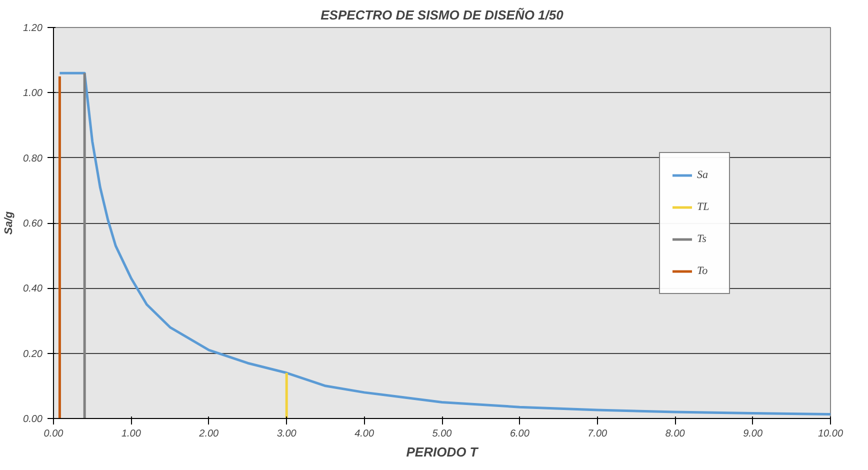 This screenshot has height=470, width=868. I want to click on y-tick-label: 0.20, so click(33, 354).